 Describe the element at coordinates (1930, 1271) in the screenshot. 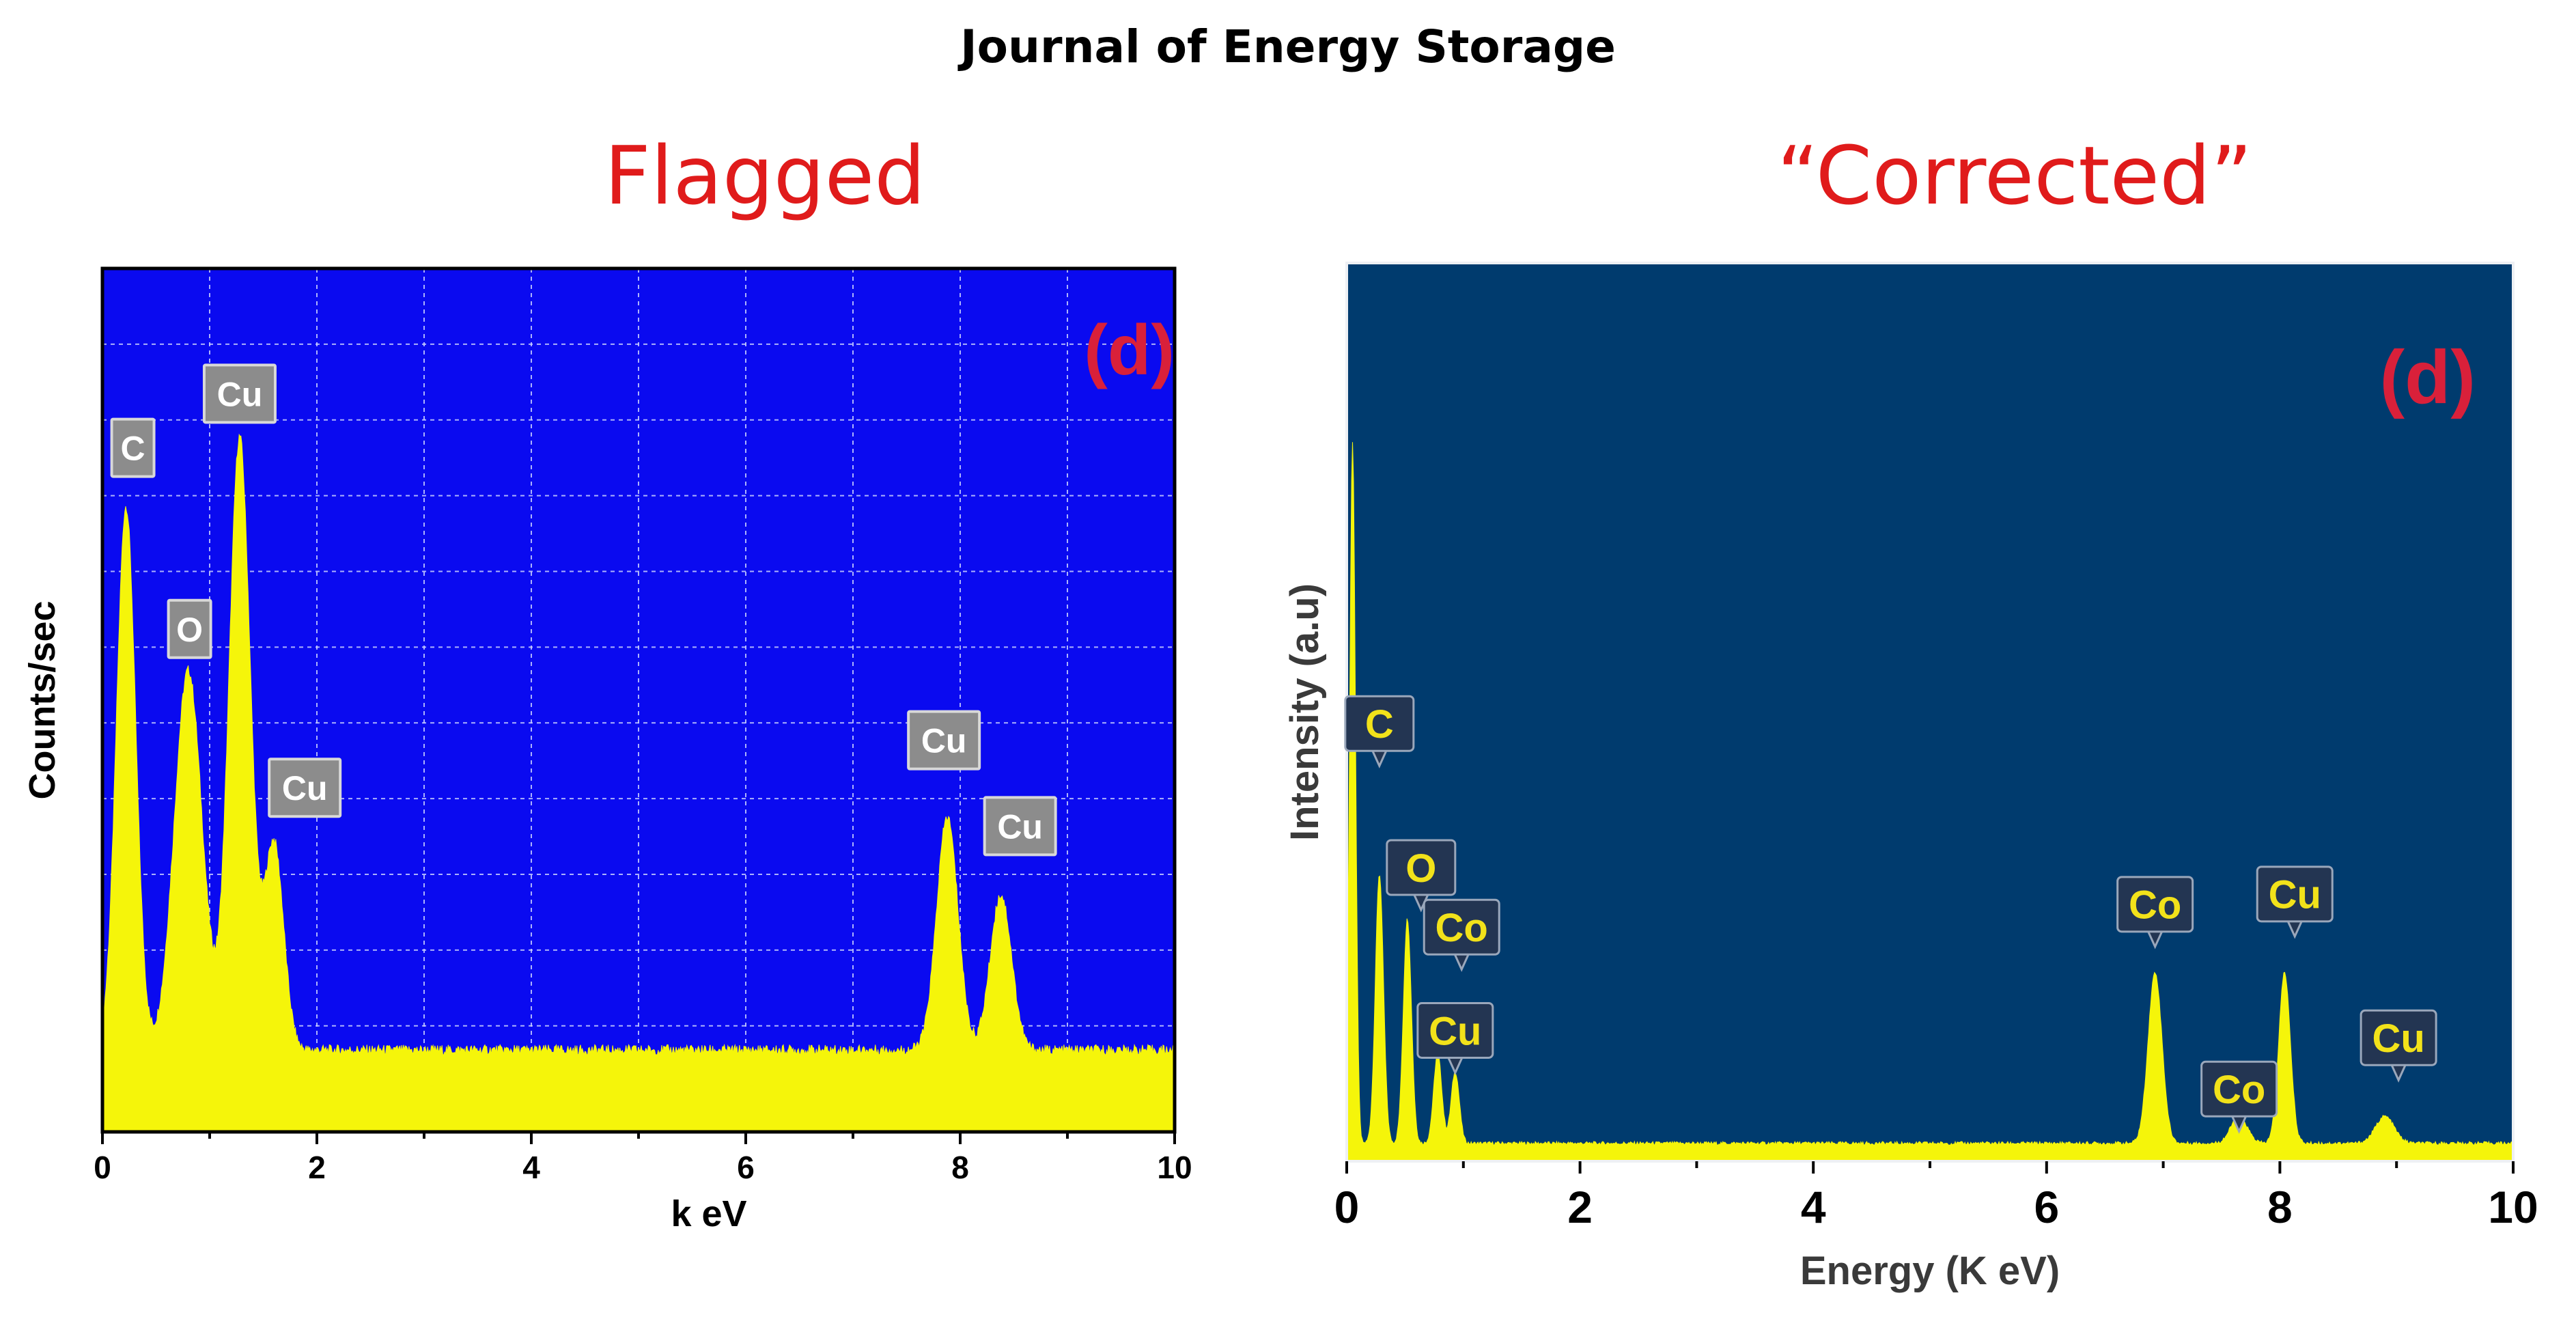

I see `x-axis-title: Energy (K eV)` at that location.